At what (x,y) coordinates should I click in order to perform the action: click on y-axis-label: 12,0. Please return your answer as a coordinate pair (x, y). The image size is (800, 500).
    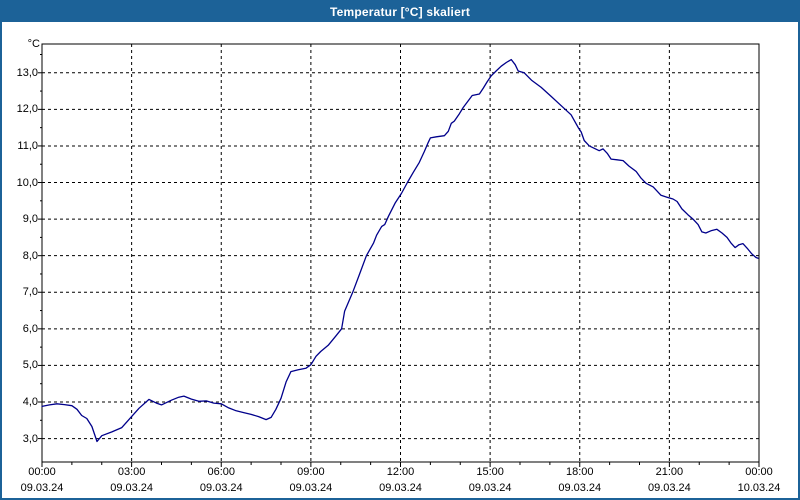
    Looking at the image, I should click on (27, 109).